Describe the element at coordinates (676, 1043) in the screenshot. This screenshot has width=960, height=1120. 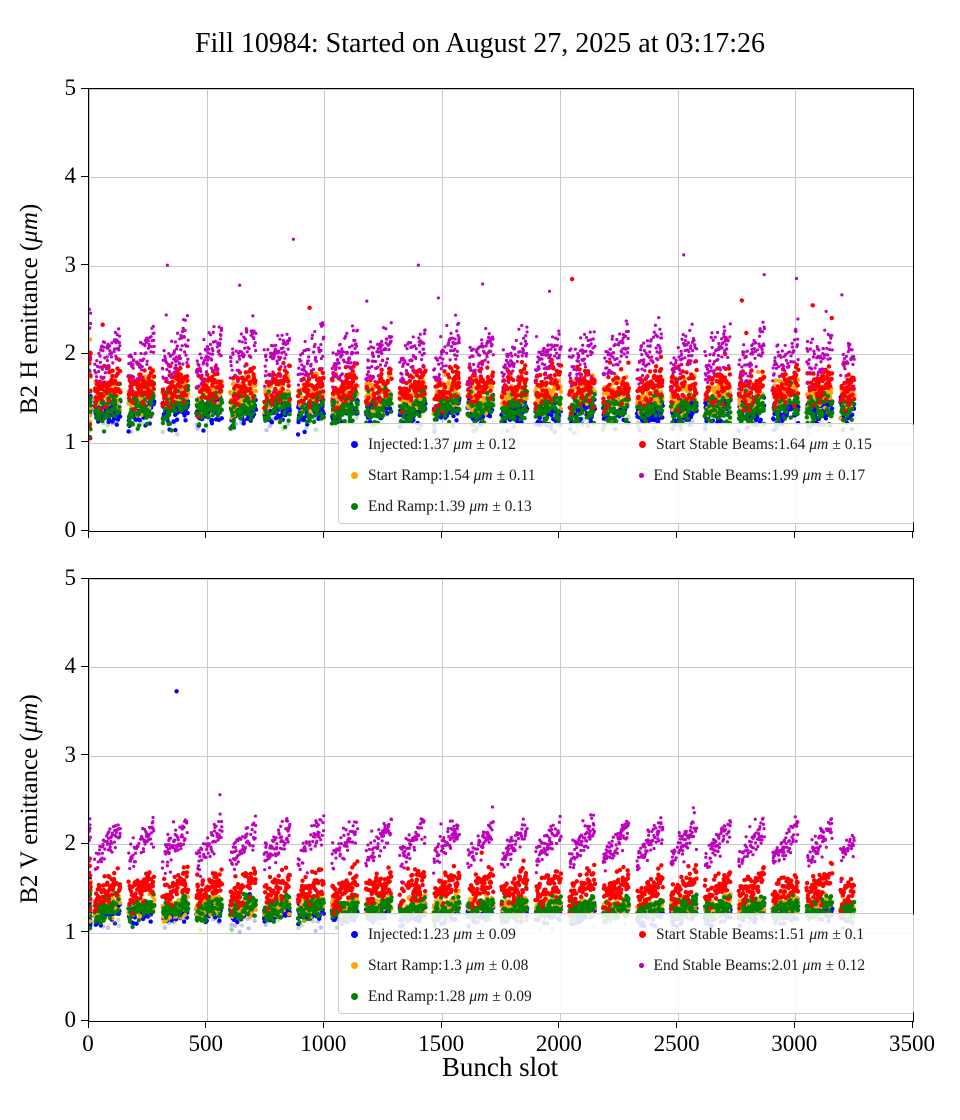
I see `x-tick-label: 2500` at that location.